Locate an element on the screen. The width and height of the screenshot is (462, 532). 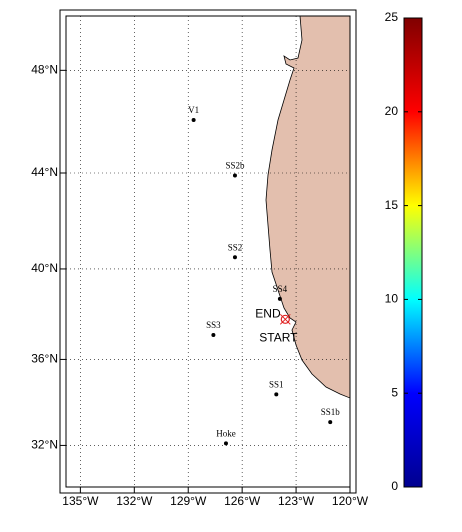
start-label: START is located at coordinates (278, 337).